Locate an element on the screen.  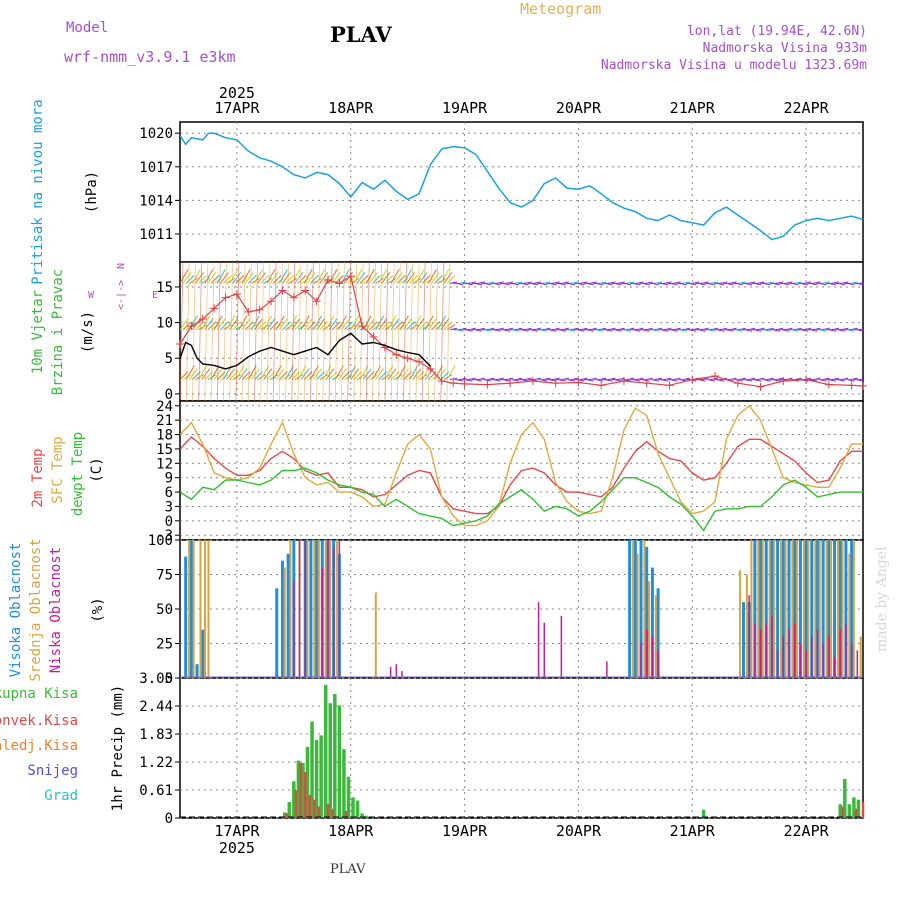
t2m-legend: 2m Temp is located at coordinates (38, 477).